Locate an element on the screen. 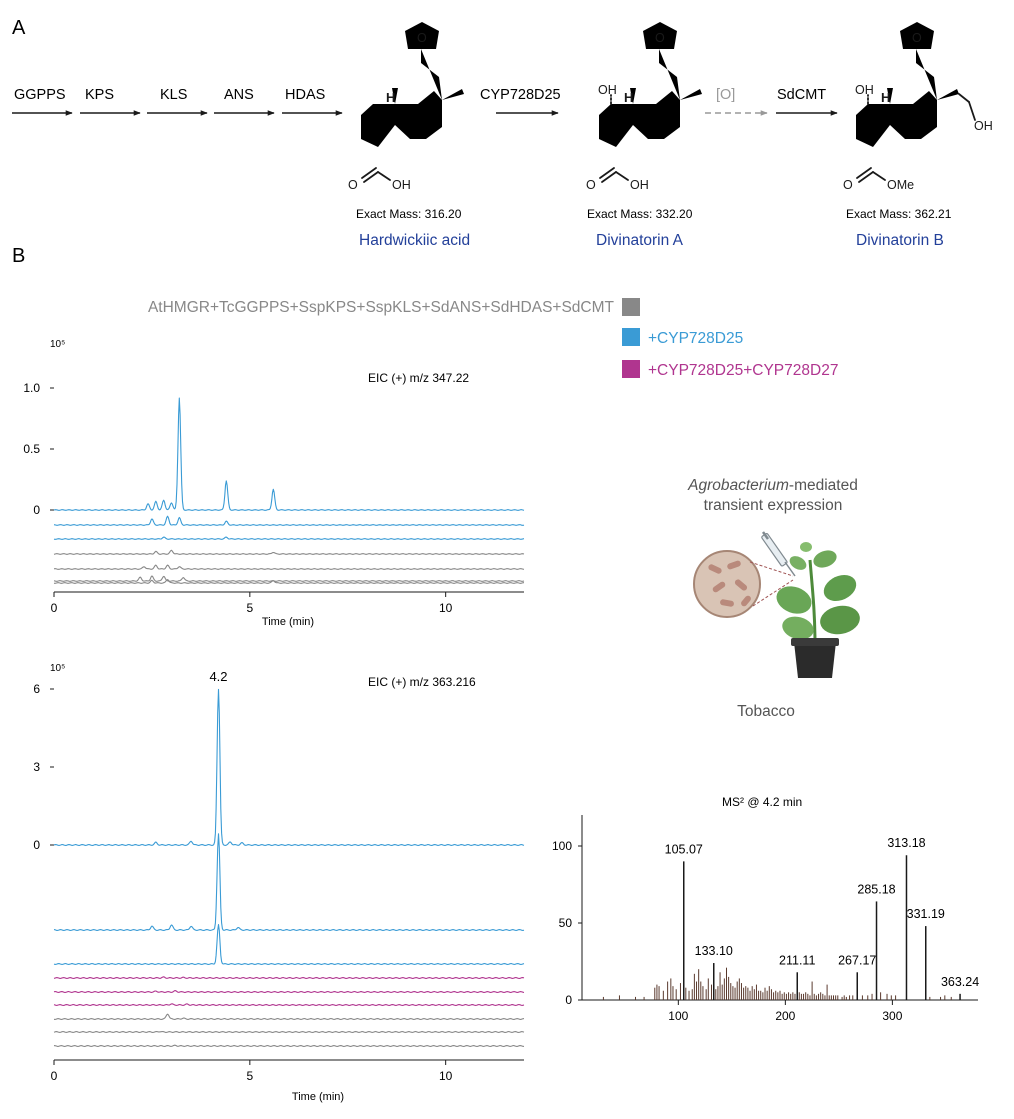  acid-oh: OH is located at coordinates (401, 185).